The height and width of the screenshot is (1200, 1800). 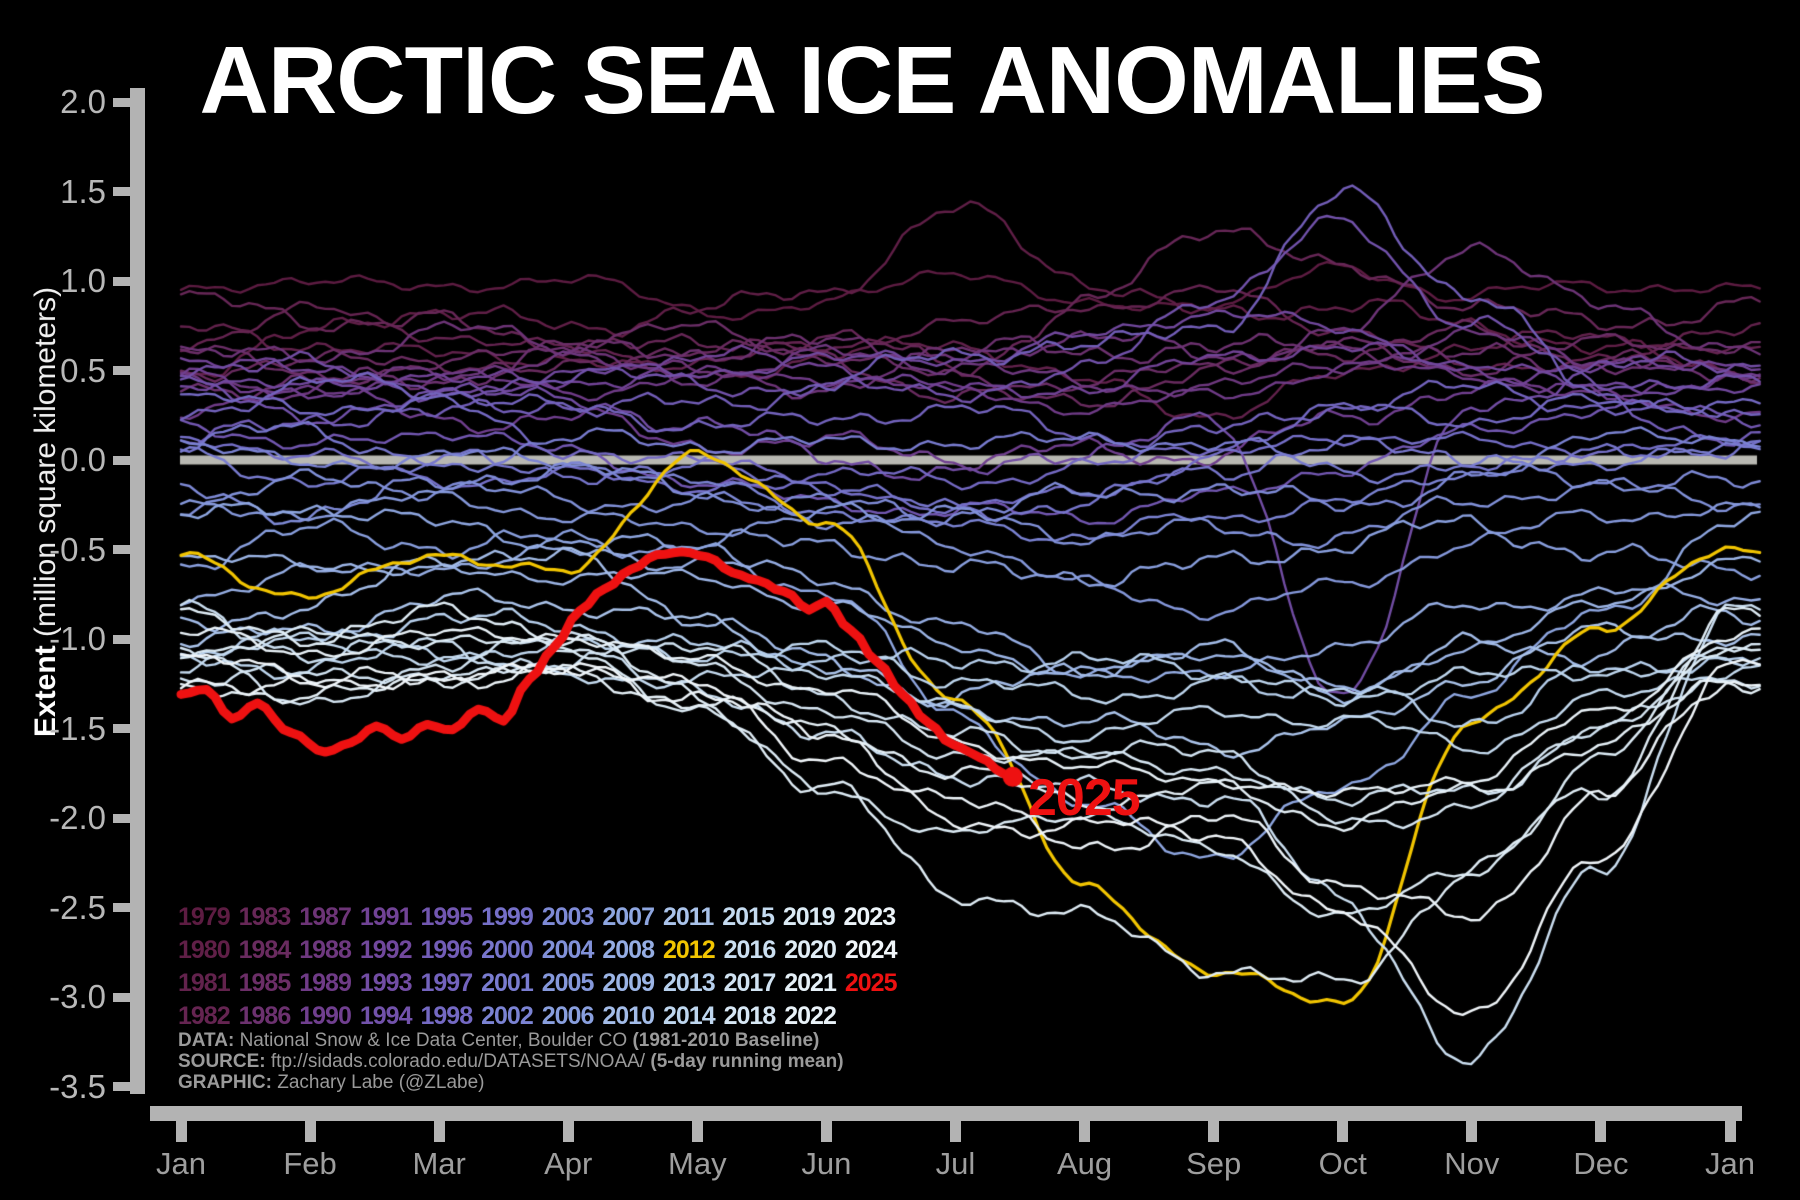 I want to click on legend-year-1984: 1984, so click(x=265, y=950).